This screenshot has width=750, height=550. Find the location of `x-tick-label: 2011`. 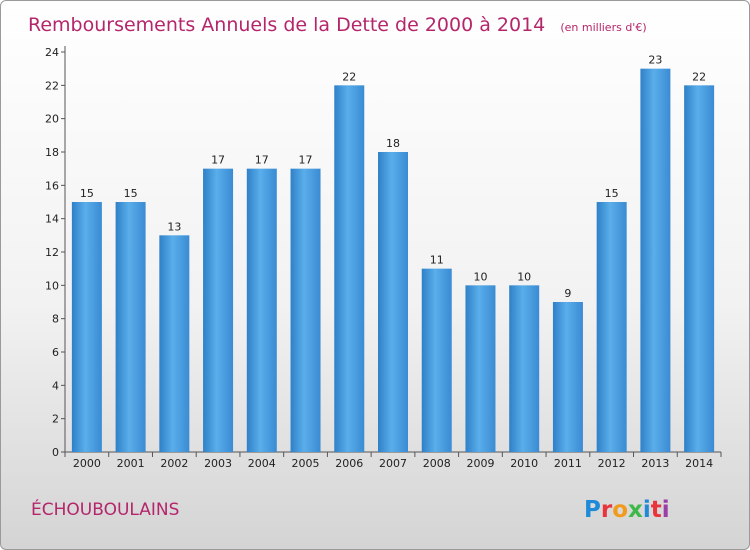

x-tick-label: 2011 is located at coordinates (568, 463).